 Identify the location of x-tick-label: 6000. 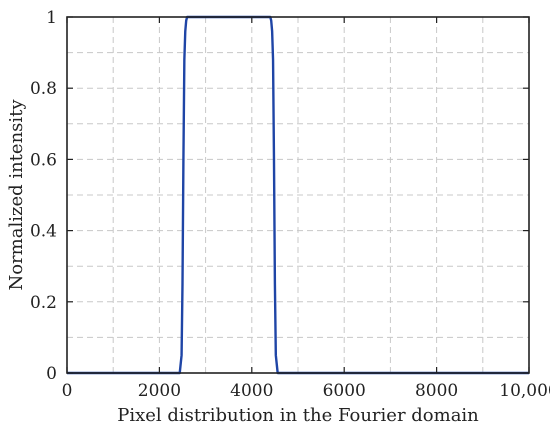
(344, 391).